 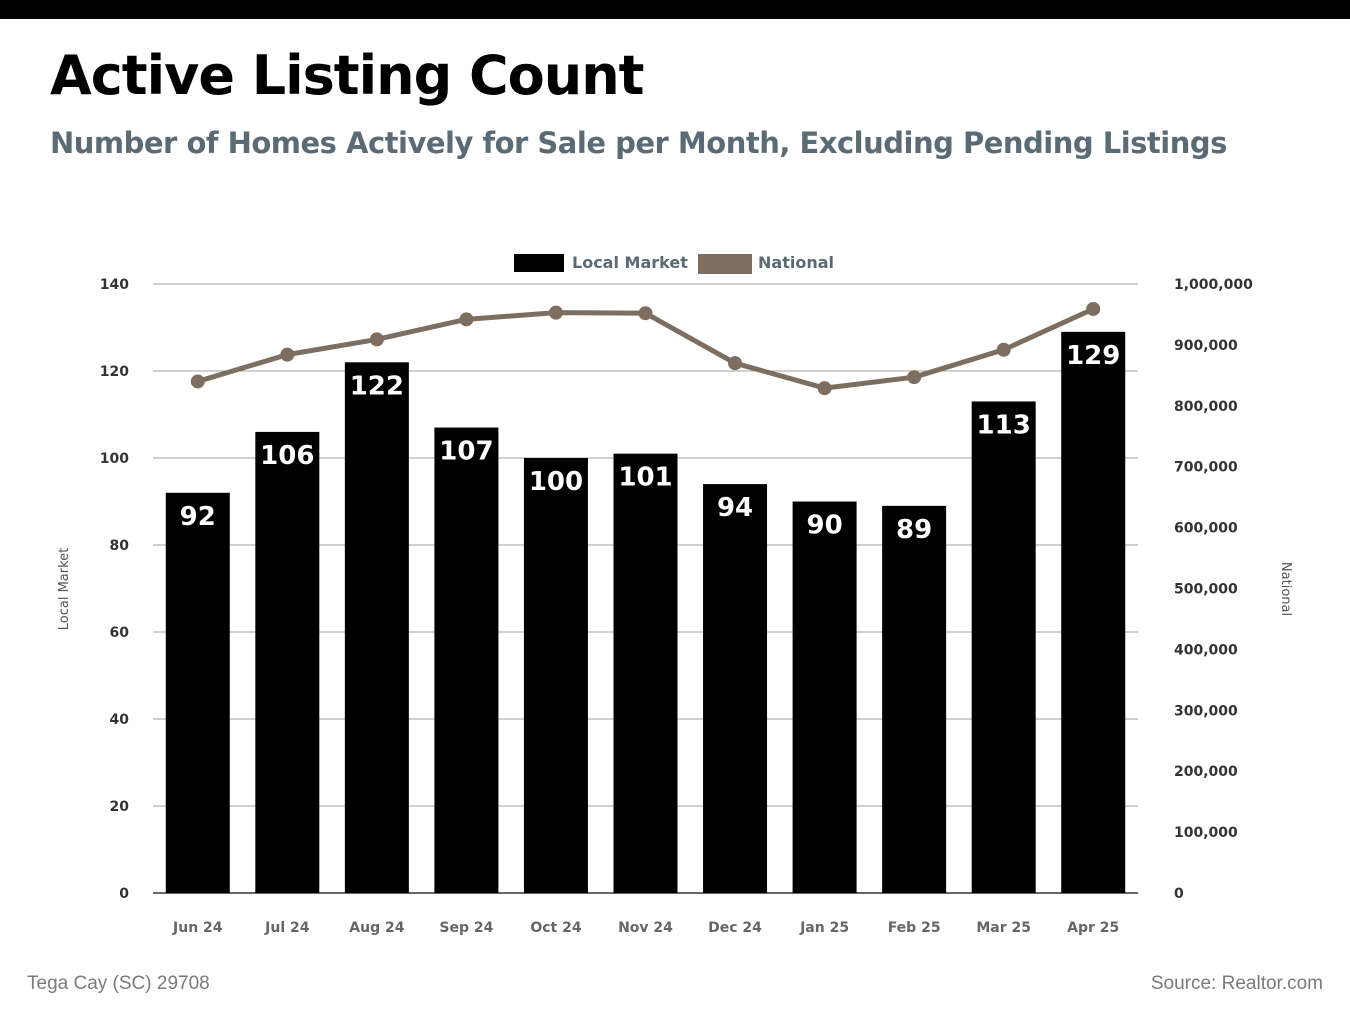 I want to click on x-tick-label: Feb 25, so click(x=914, y=928).